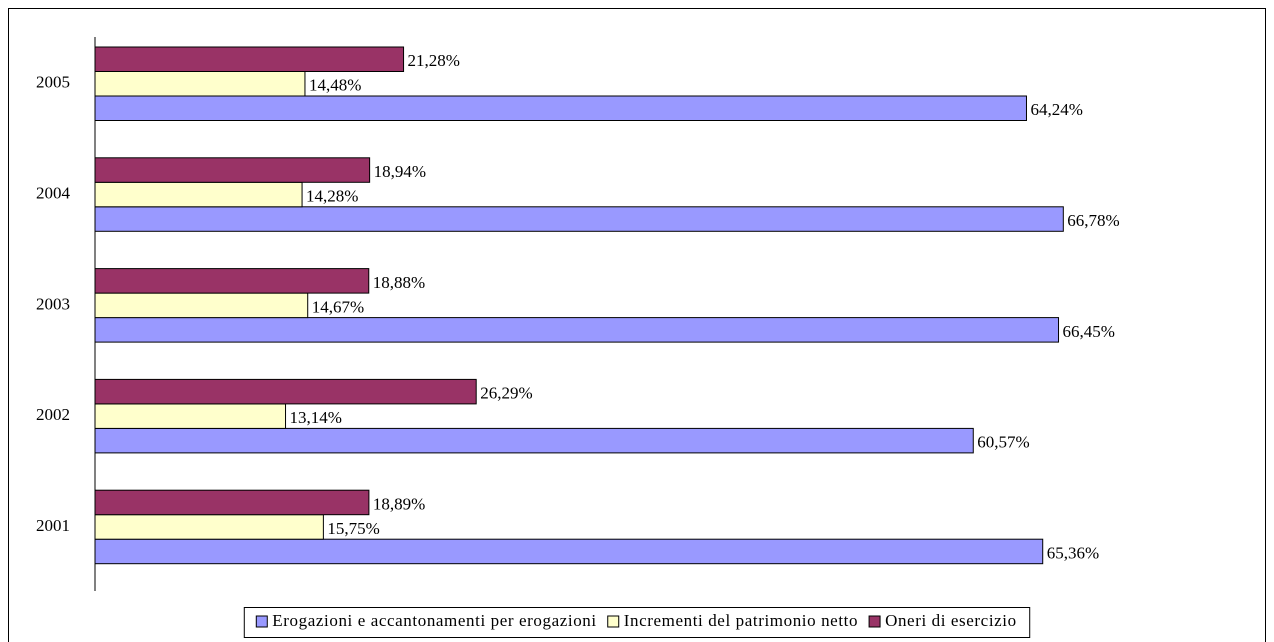 This screenshot has width=1274, height=642. What do you see at coordinates (951, 620) in the screenshot?
I see `legend-label: Oneri di esercizio` at bounding box center [951, 620].